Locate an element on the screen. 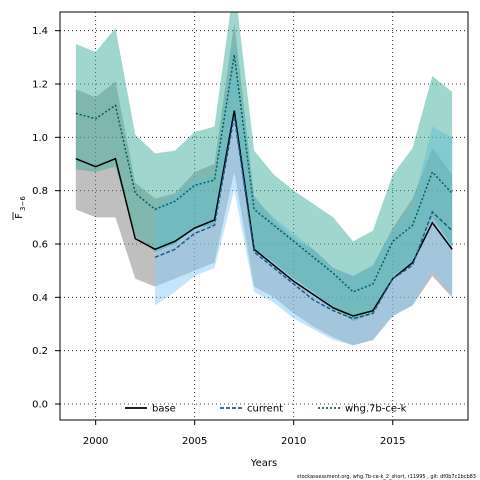  y-tick-label: 0.4 is located at coordinates (40, 298).